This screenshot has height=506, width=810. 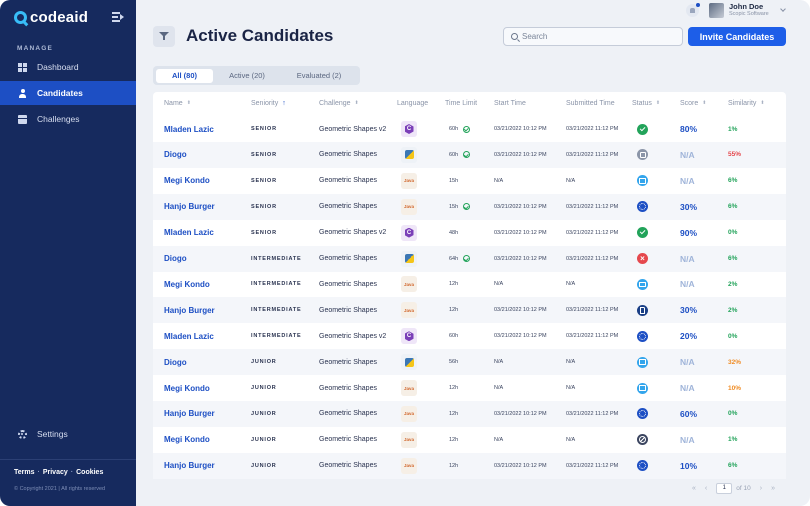 What do you see at coordinates (268, 103) in the screenshot?
I see `column-header-seniority: Seniority ↑` at bounding box center [268, 103].